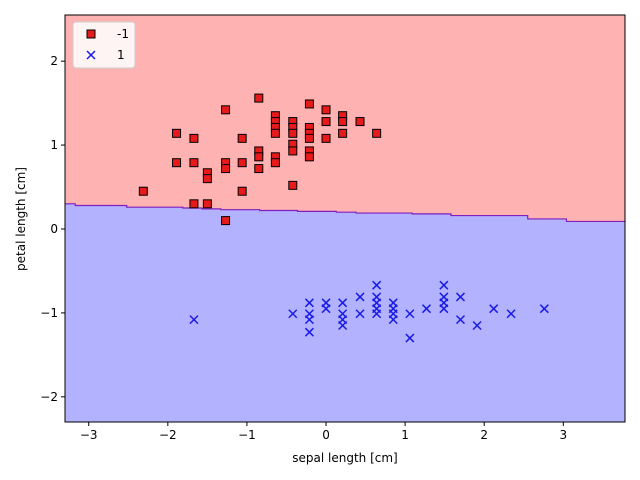 The image size is (640, 480). What do you see at coordinates (484, 435) in the screenshot?
I see `x-tick-label: 2` at bounding box center [484, 435].